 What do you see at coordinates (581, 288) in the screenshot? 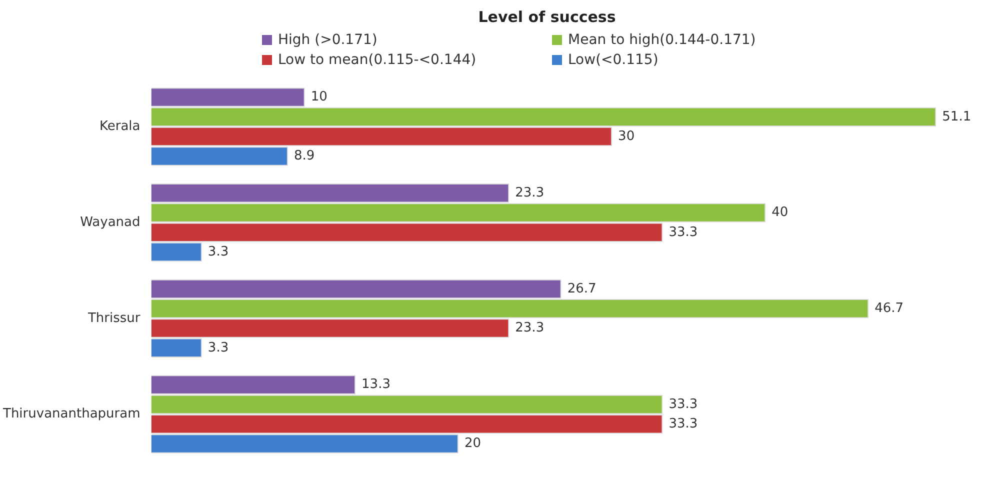
I see `data-label: 26.7` at bounding box center [581, 288].